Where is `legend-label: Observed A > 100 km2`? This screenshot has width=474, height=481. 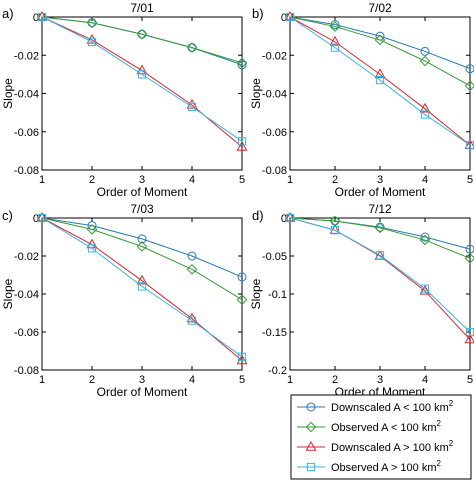 legend-label: Observed A > 100 km2 is located at coordinates (386, 466).